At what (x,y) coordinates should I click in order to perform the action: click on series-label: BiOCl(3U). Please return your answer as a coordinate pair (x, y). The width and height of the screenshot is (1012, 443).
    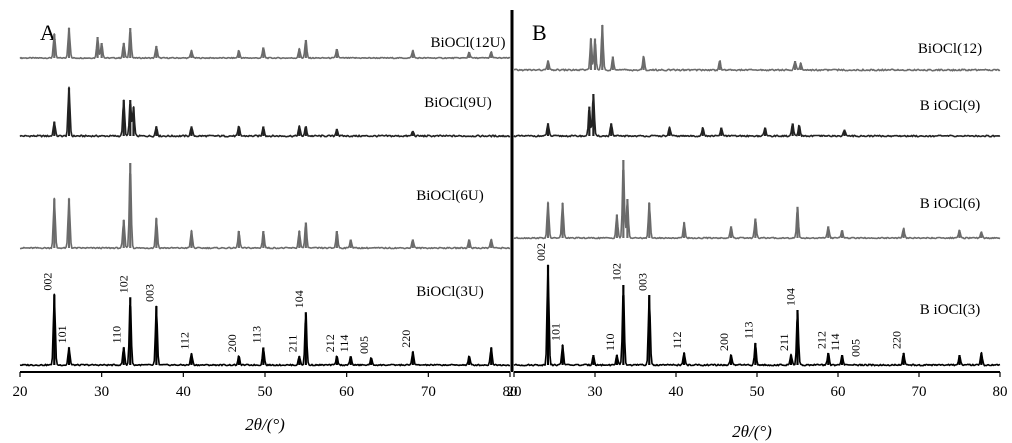
    Looking at the image, I should click on (450, 292).